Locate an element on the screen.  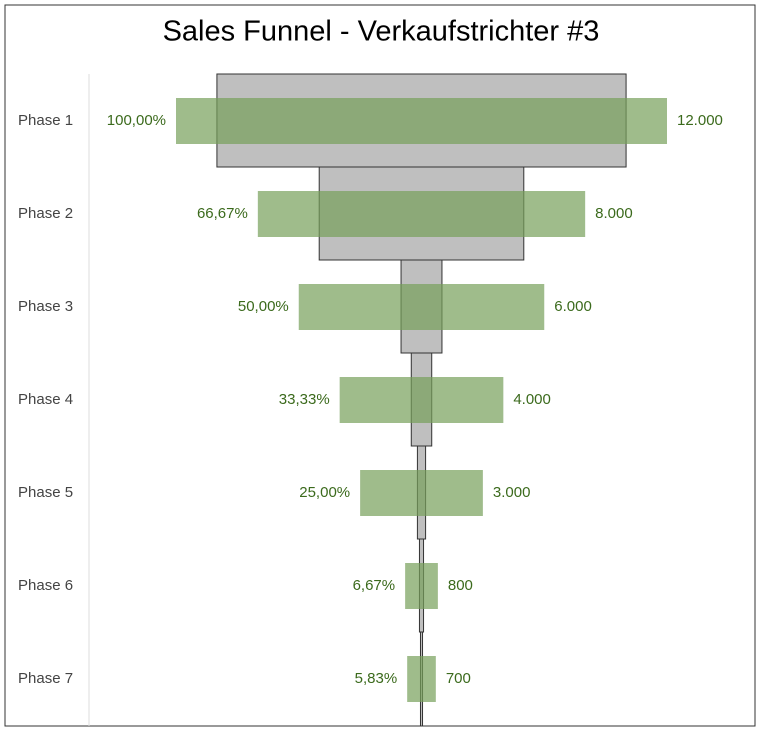
value-label: 6.000 is located at coordinates (573, 306).